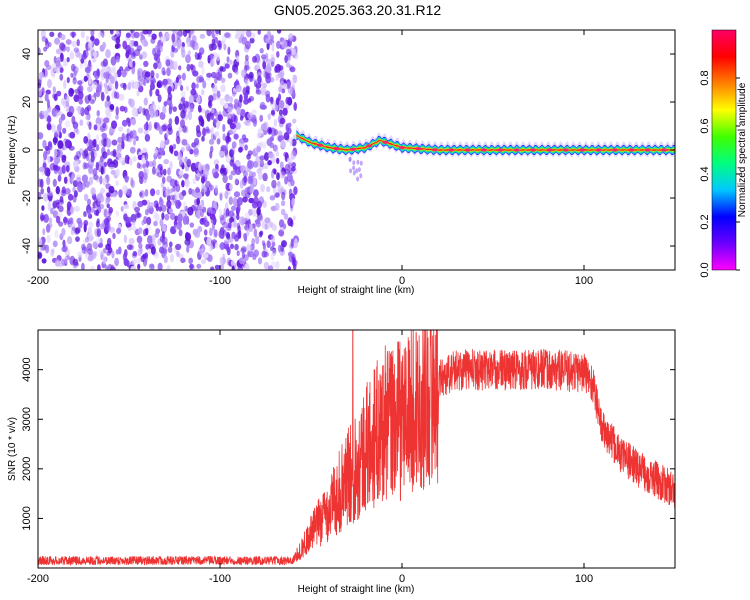 Image resolution: width=750 pixels, height=600 pixels. Describe the element at coordinates (38, 281) in the screenshot. I see `spectrogram-xtick-label: -200` at that location.